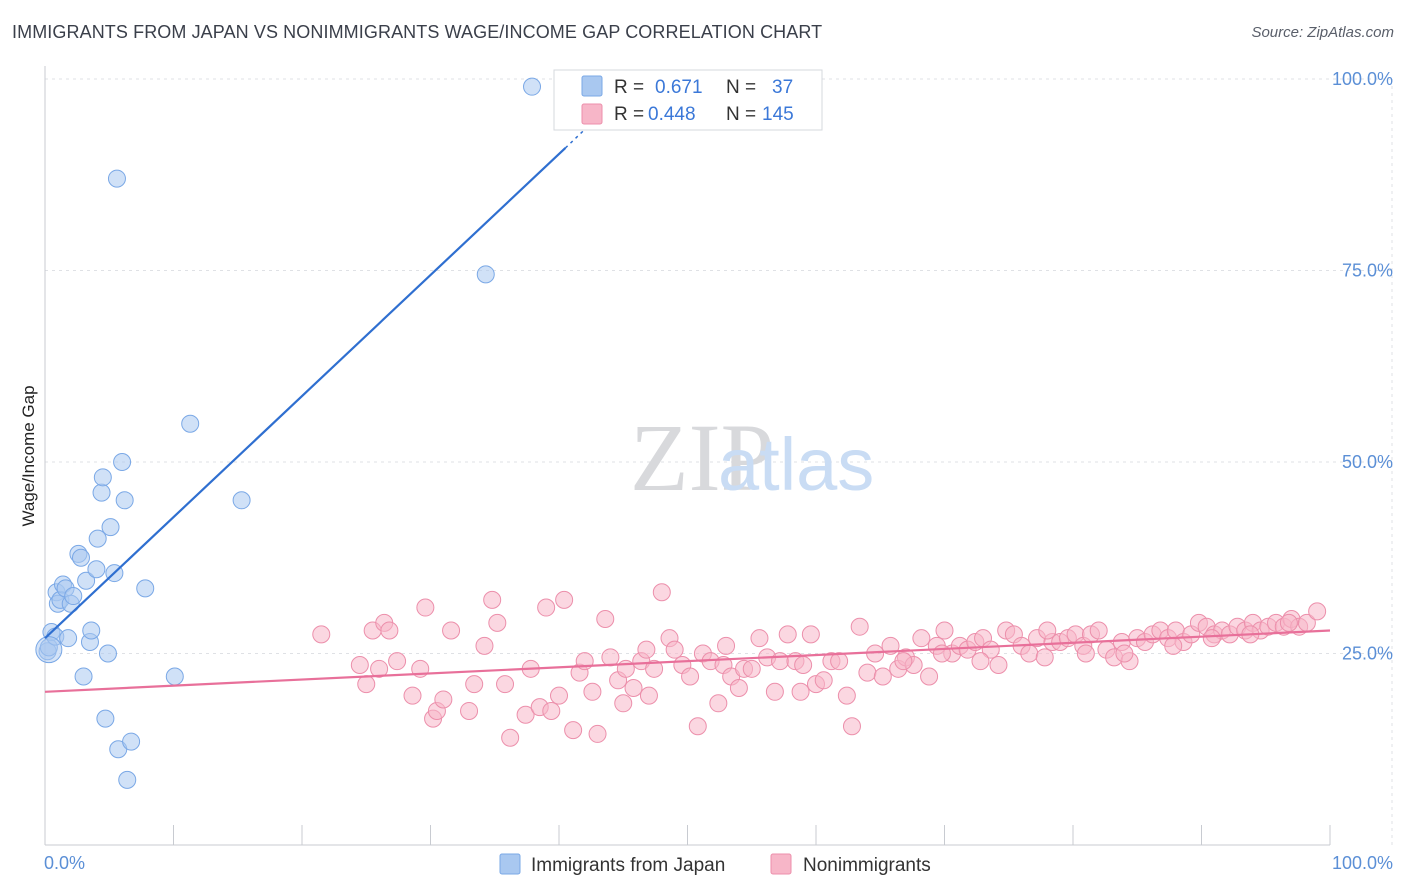 The image size is (1406, 892). Describe the element at coordinates (1322, 32) in the screenshot. I see `source-credit: Source: ZipAtlas.com` at that location.